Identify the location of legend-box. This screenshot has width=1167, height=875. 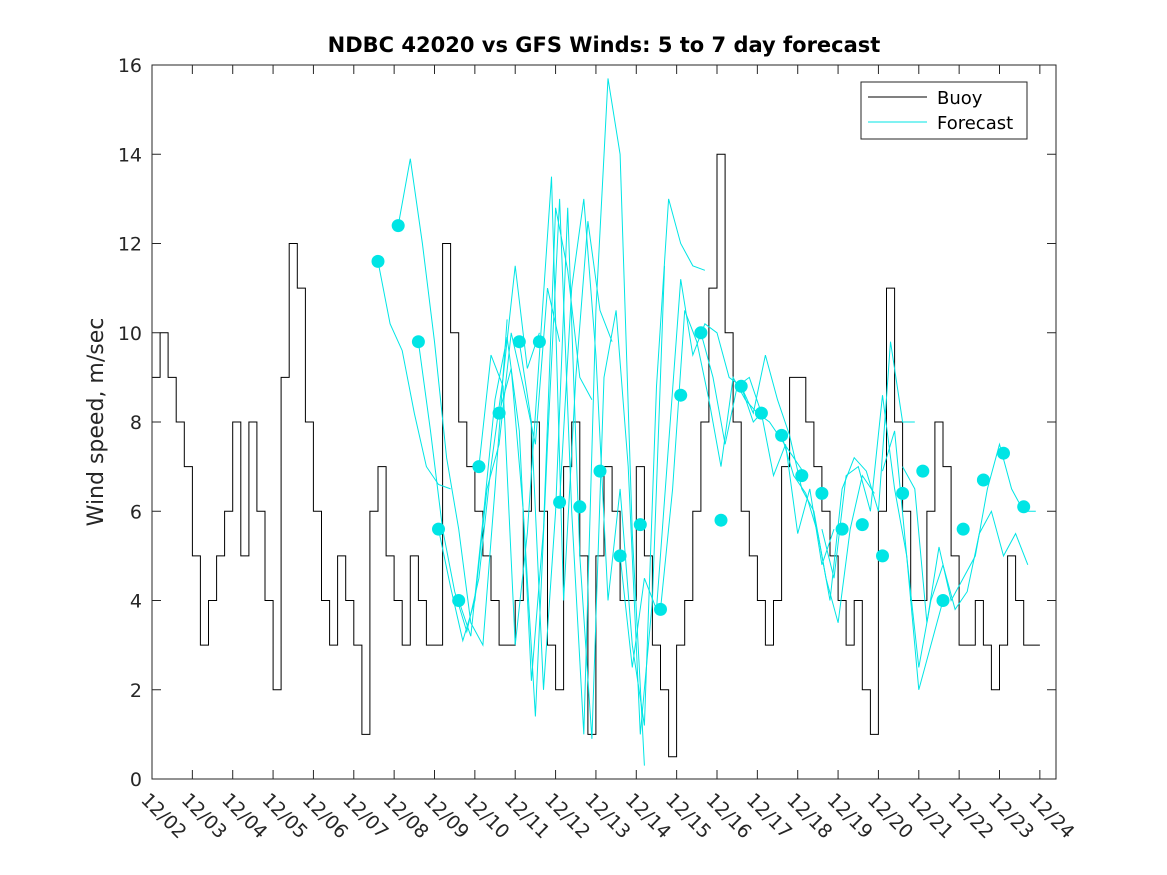
(944, 110).